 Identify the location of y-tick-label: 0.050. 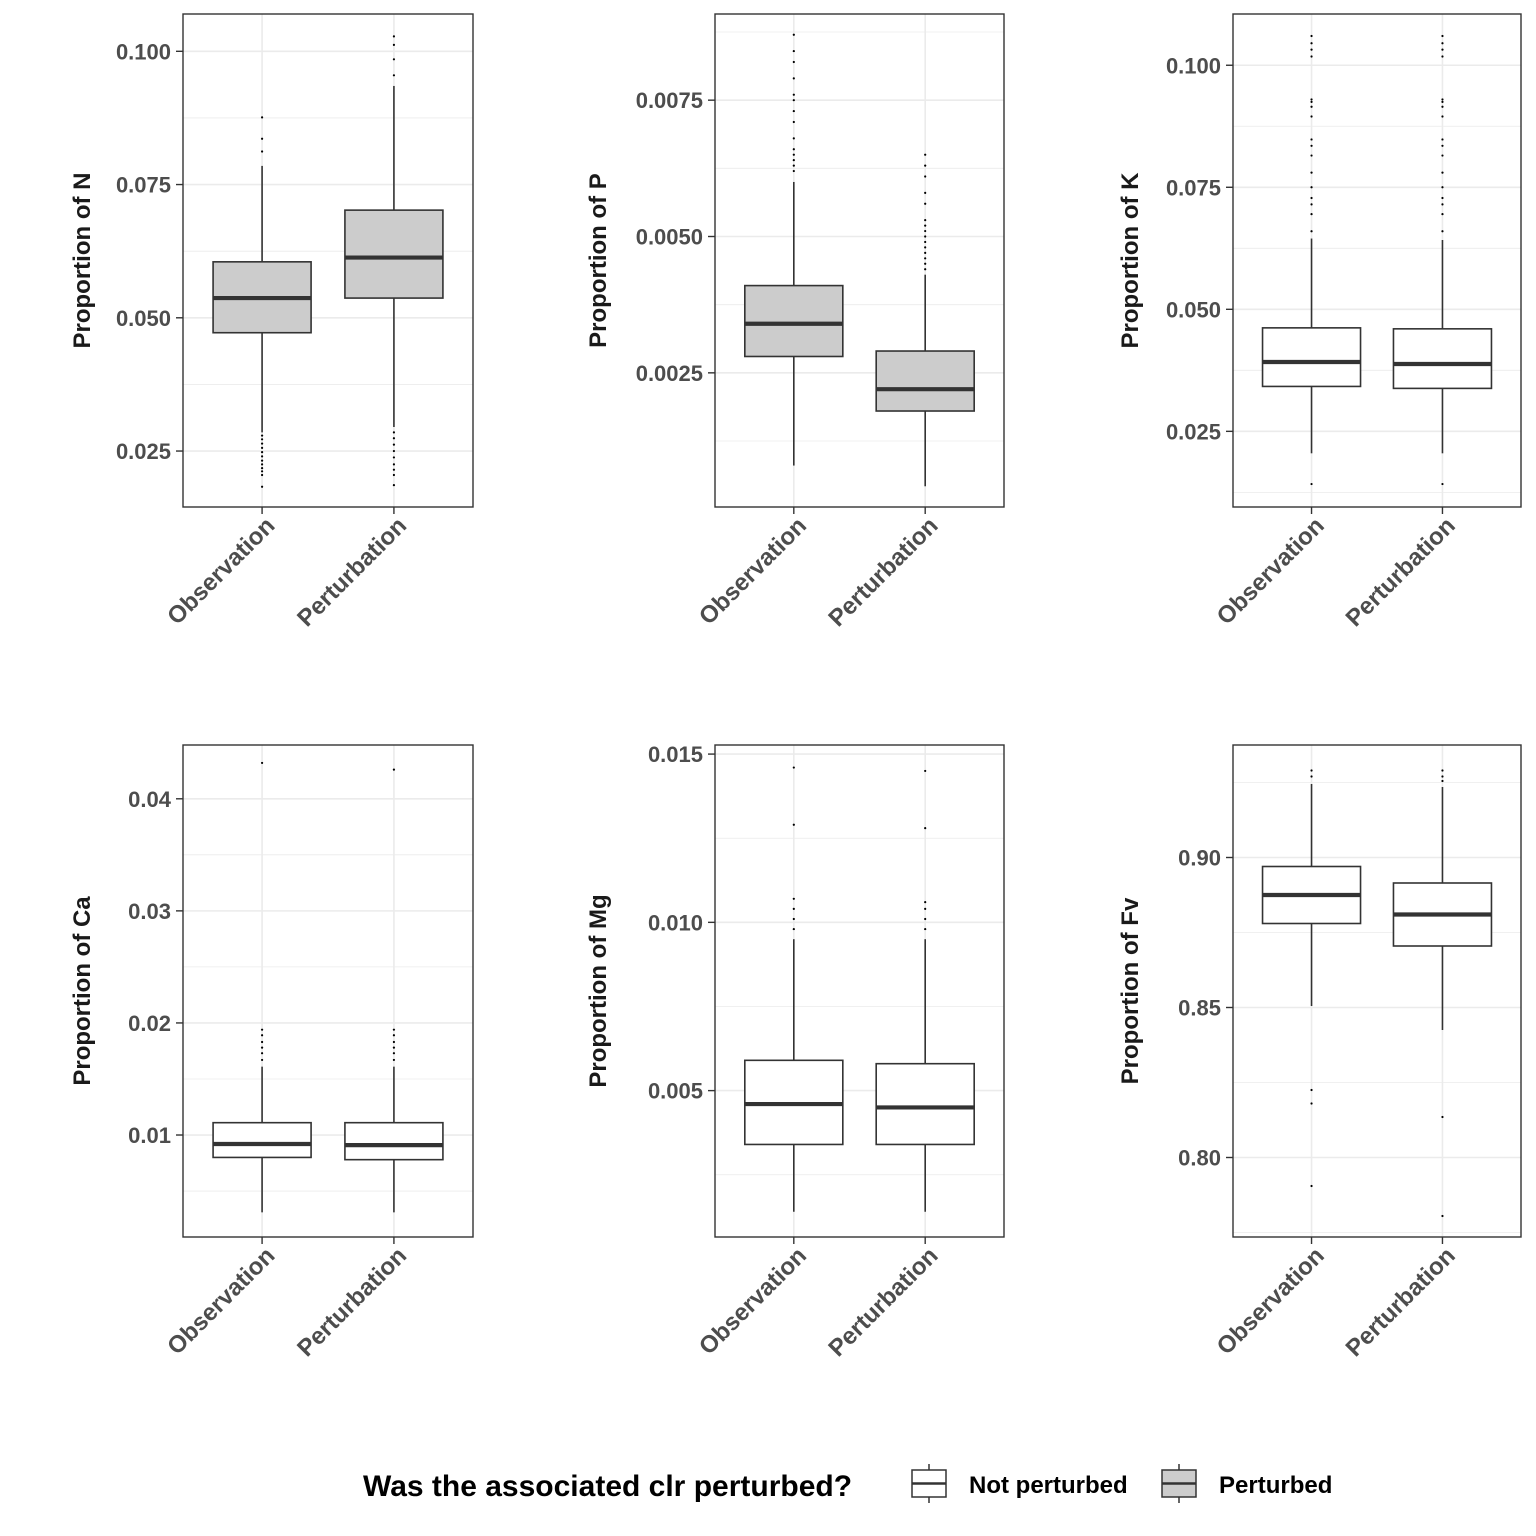
(1193, 309).